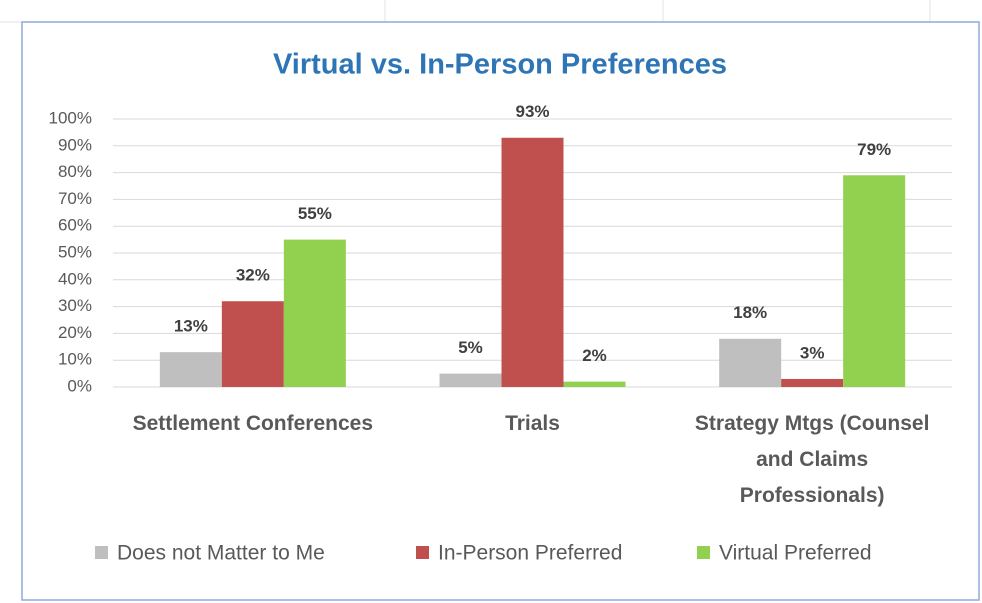  What do you see at coordinates (75, 278) in the screenshot?
I see `y-tick-label: 40%` at bounding box center [75, 278].